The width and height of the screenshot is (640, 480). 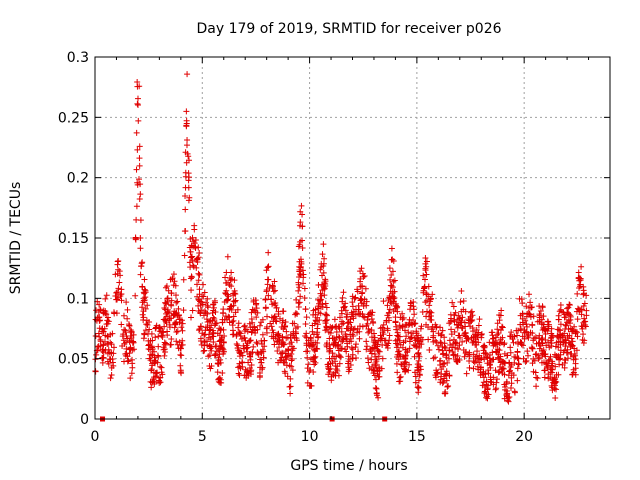 What do you see at coordinates (202, 437) in the screenshot?
I see `x-tick-label: 5` at bounding box center [202, 437].